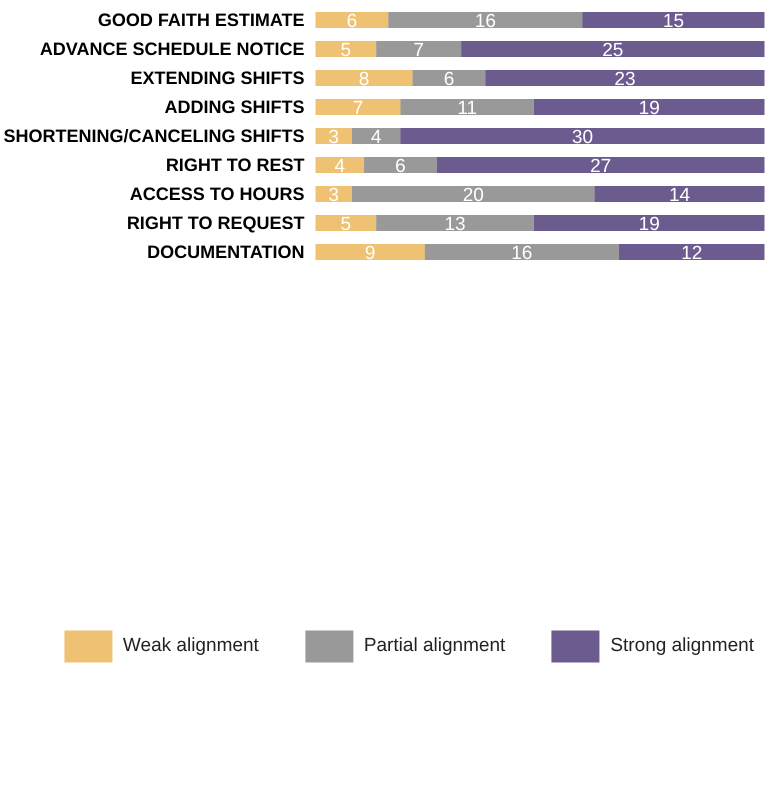 Image resolution: width=782 pixels, height=788 pixels. I want to click on data-label: 30, so click(583, 137).